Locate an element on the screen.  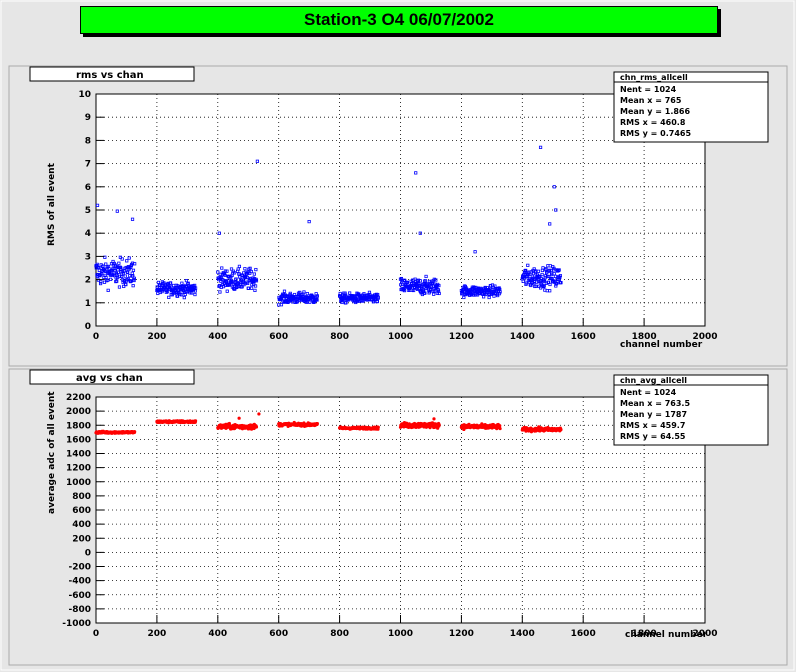
y-tick-label: 1400 is located at coordinates (78, 455).